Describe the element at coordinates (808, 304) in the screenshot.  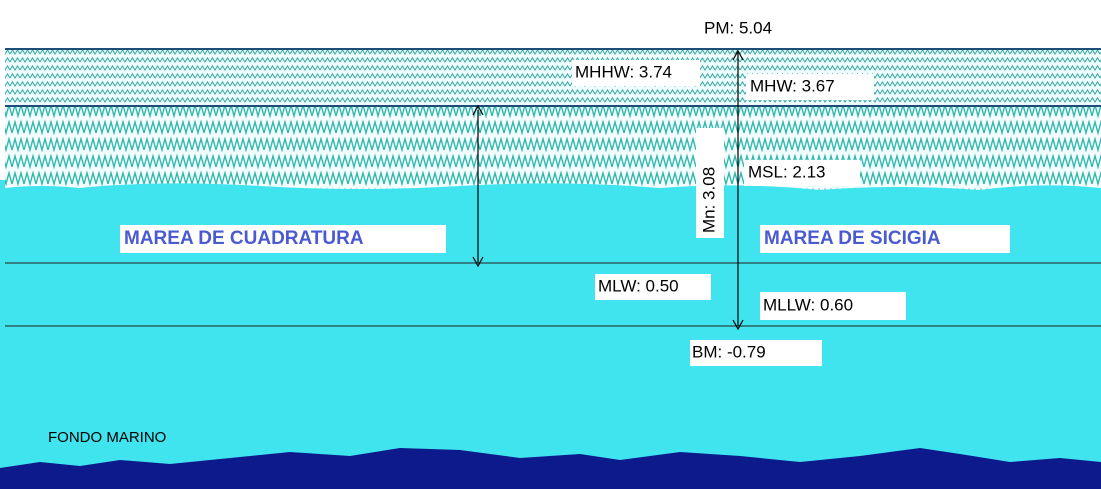
I see `mllw-label: MLLW: 0.60` at that location.